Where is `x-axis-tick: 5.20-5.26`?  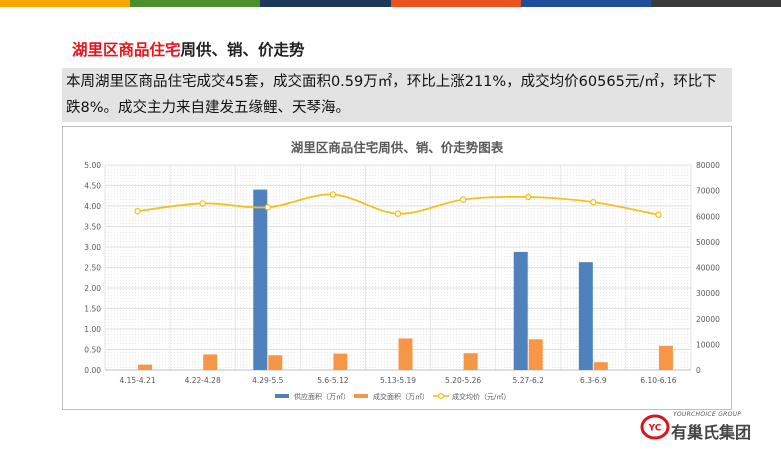
x-axis-tick: 5.20-5.26 is located at coordinates (463, 380).